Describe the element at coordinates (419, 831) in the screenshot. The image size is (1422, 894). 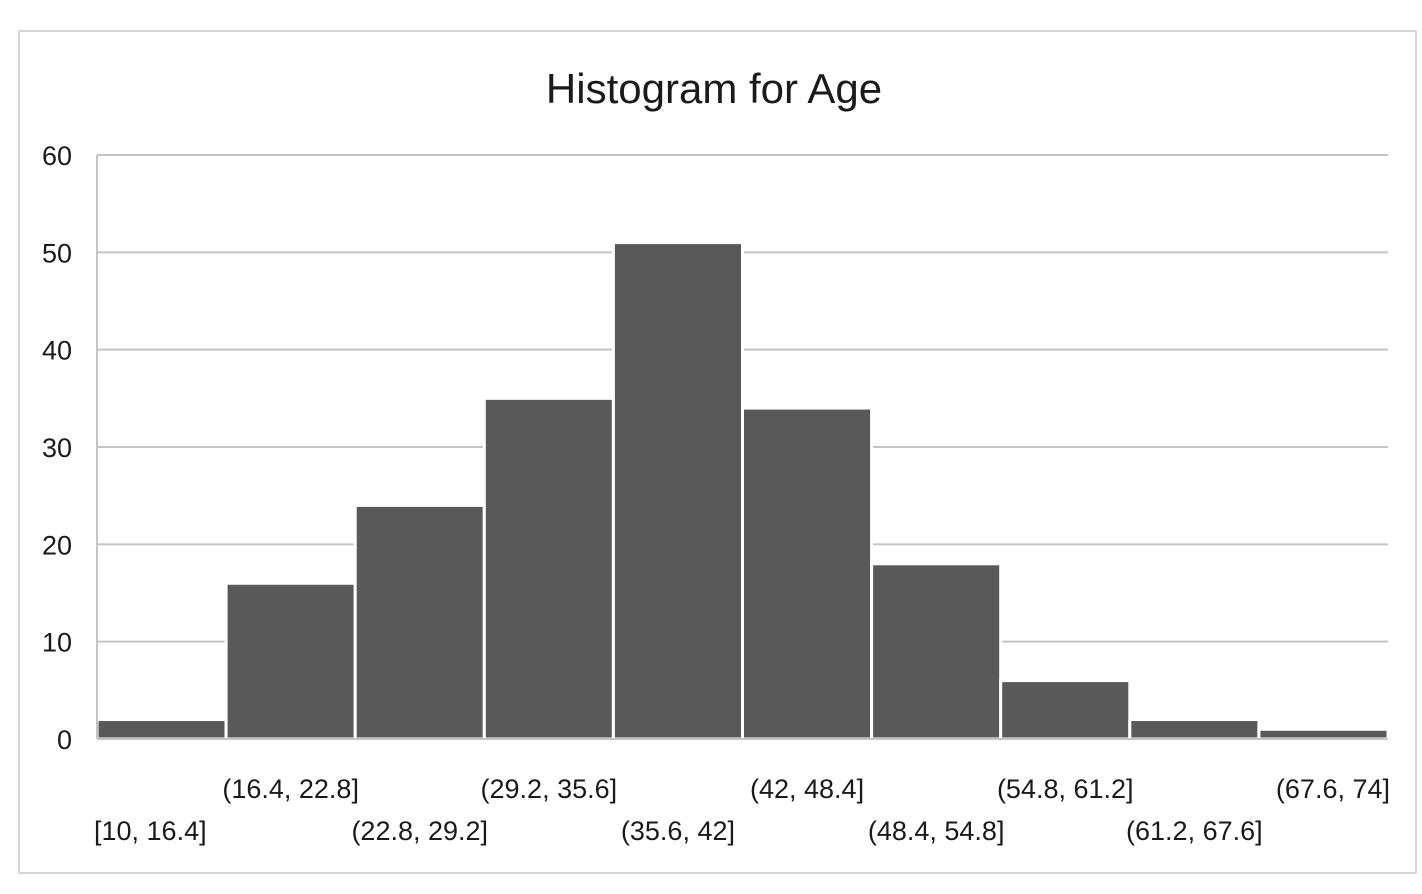
I see `x-category-label: (22.8, 29.2]` at that location.